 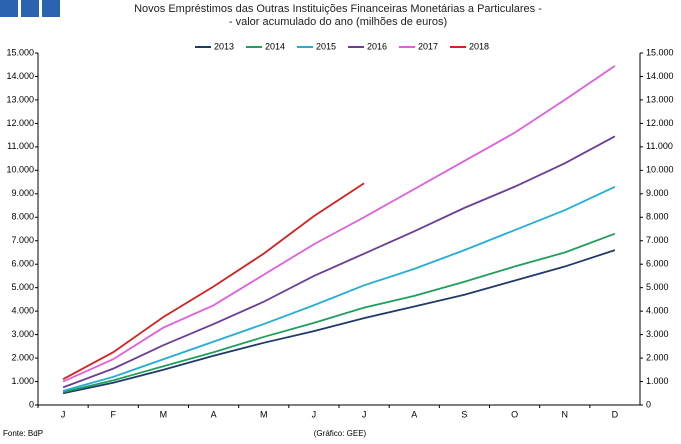 I want to click on legend-label: 2018, so click(x=479, y=46).